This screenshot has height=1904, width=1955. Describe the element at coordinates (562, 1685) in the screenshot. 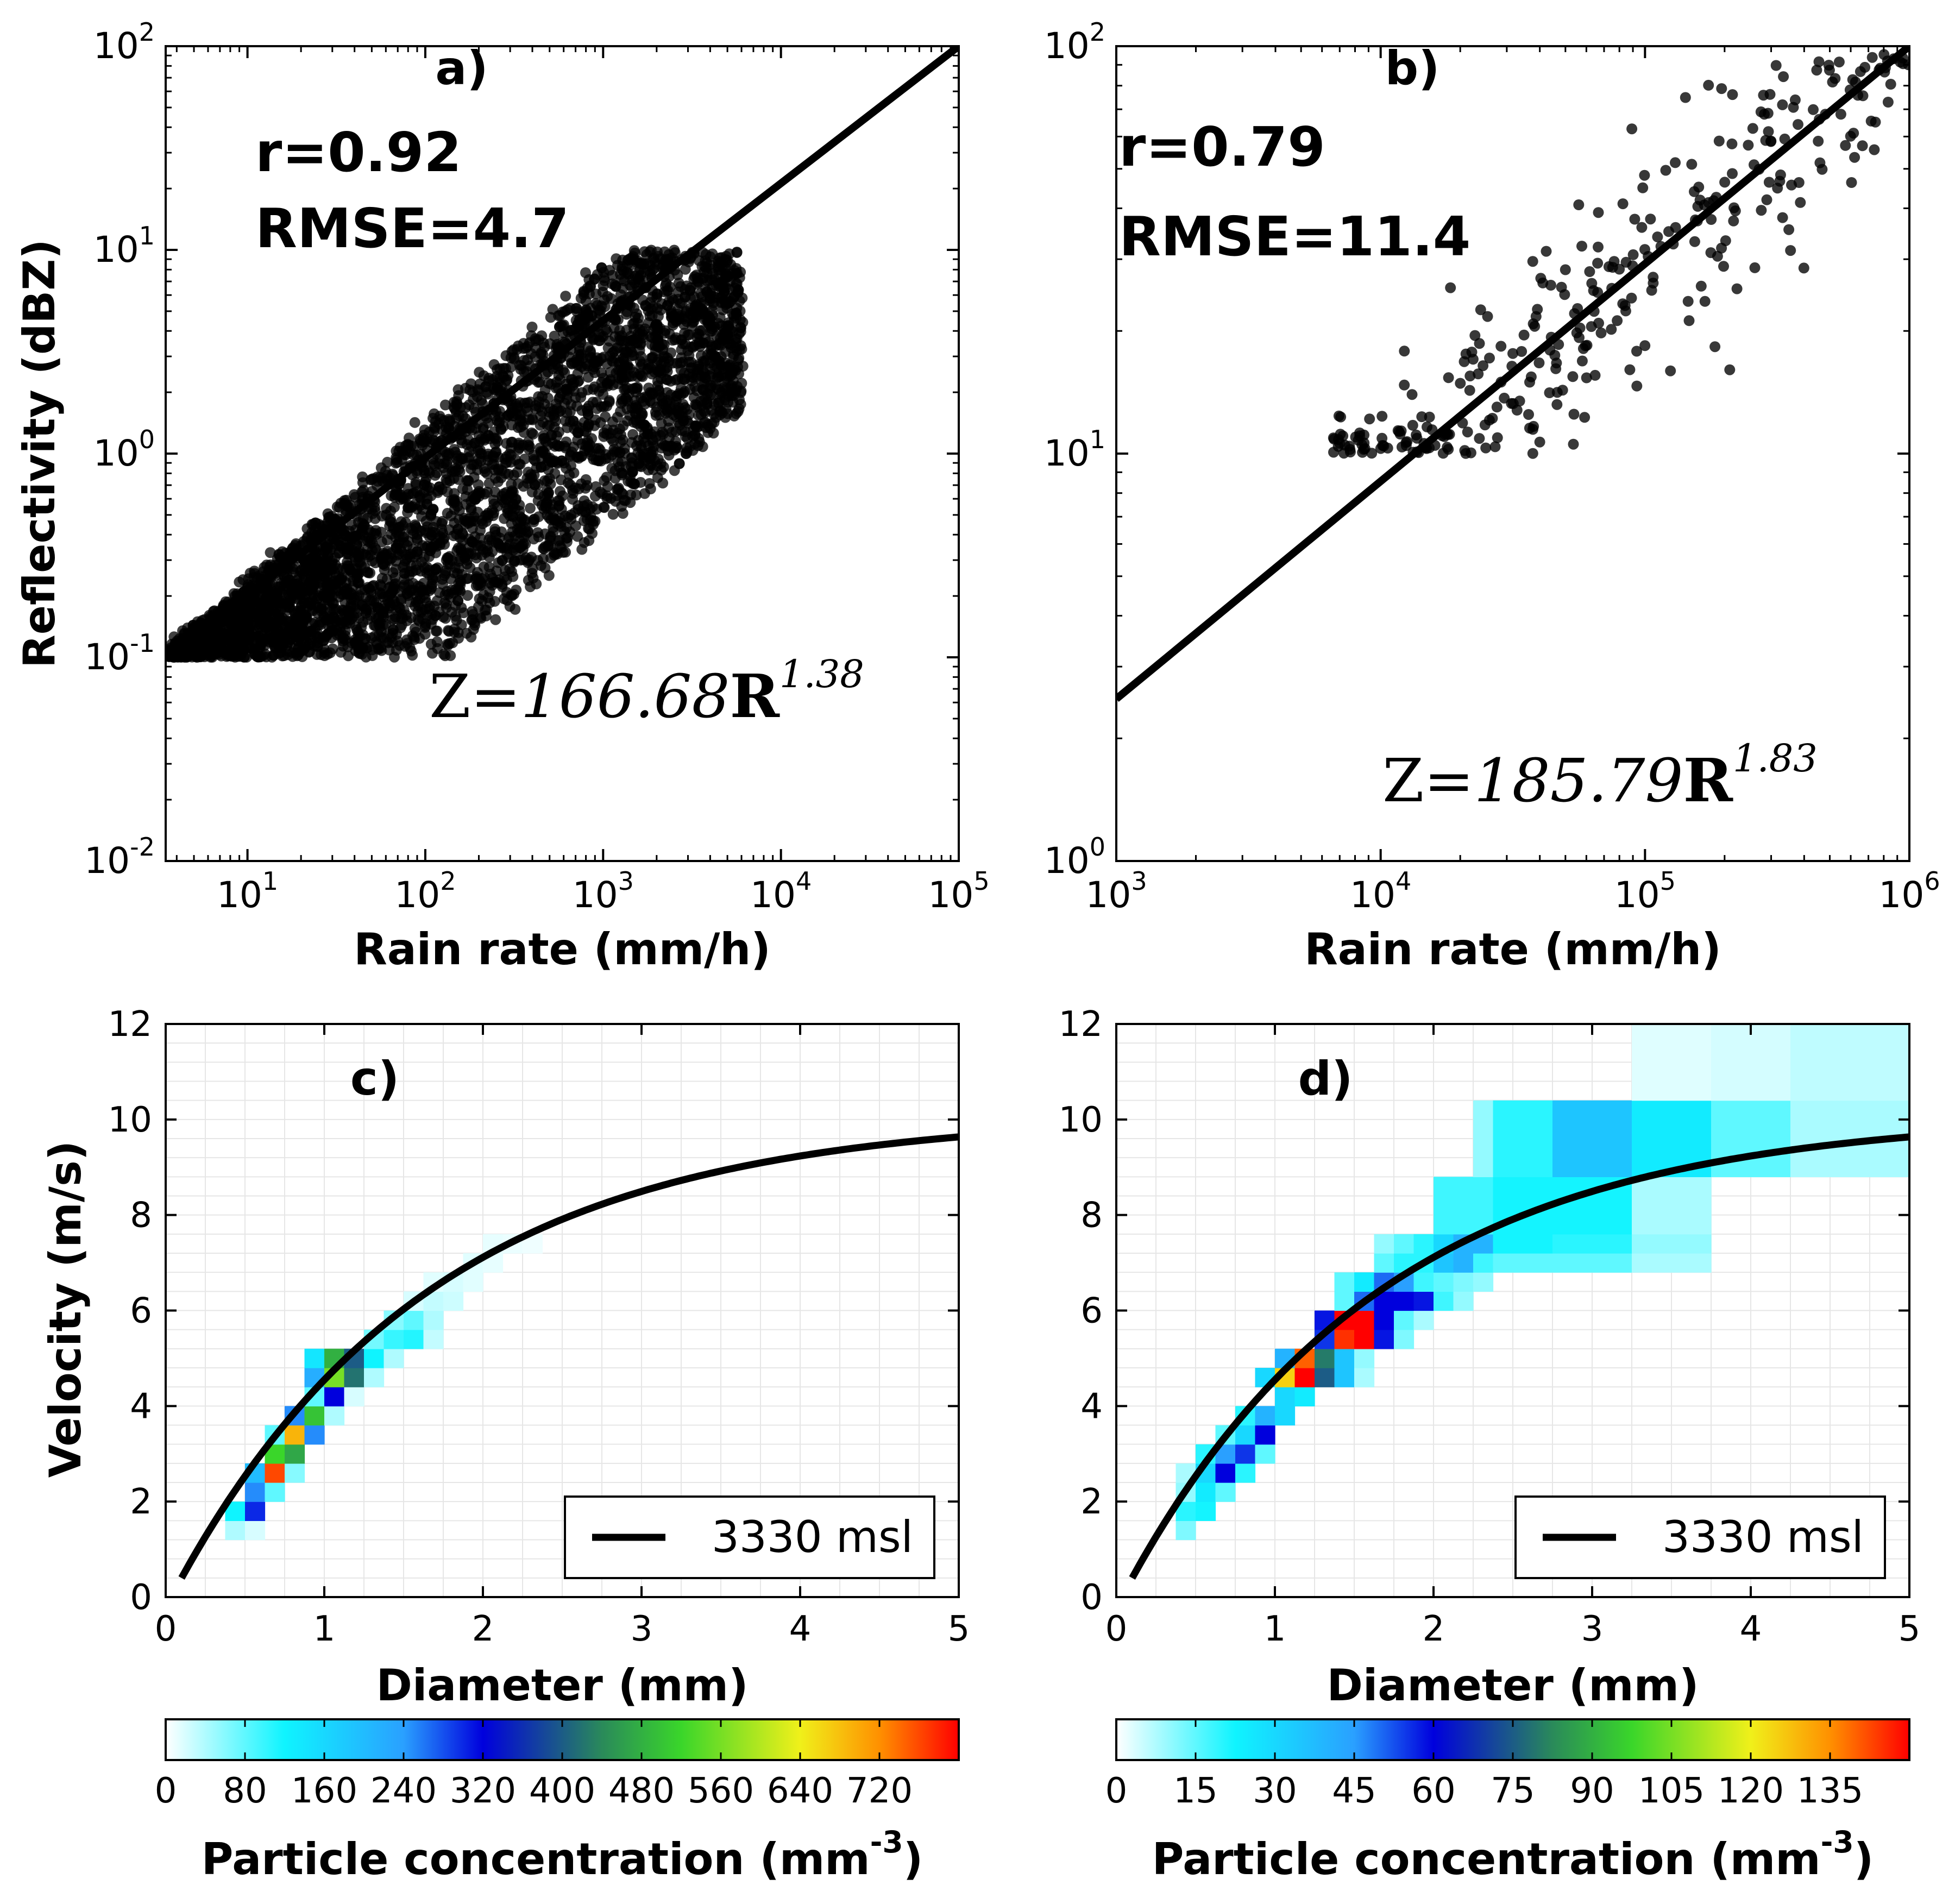

I see `panel-c-xlabel: Diameter (mm)` at that location.